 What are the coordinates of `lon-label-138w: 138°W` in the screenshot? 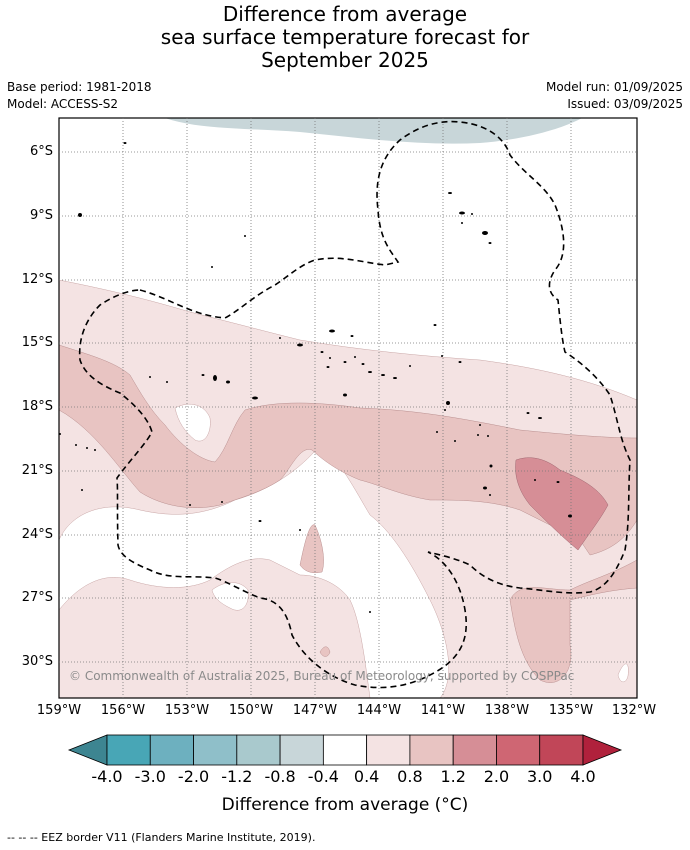 It's located at (507, 710).